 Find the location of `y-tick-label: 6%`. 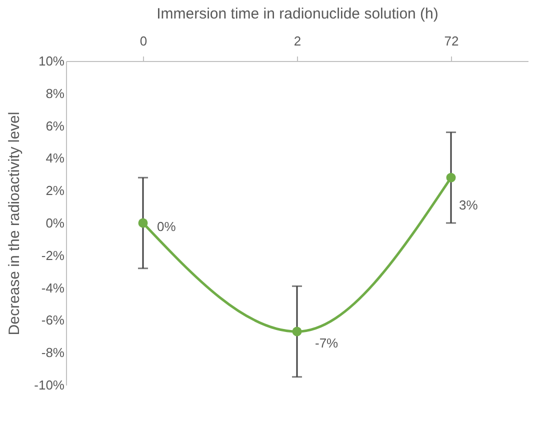

y-tick-label: 6% is located at coordinates (55, 126).